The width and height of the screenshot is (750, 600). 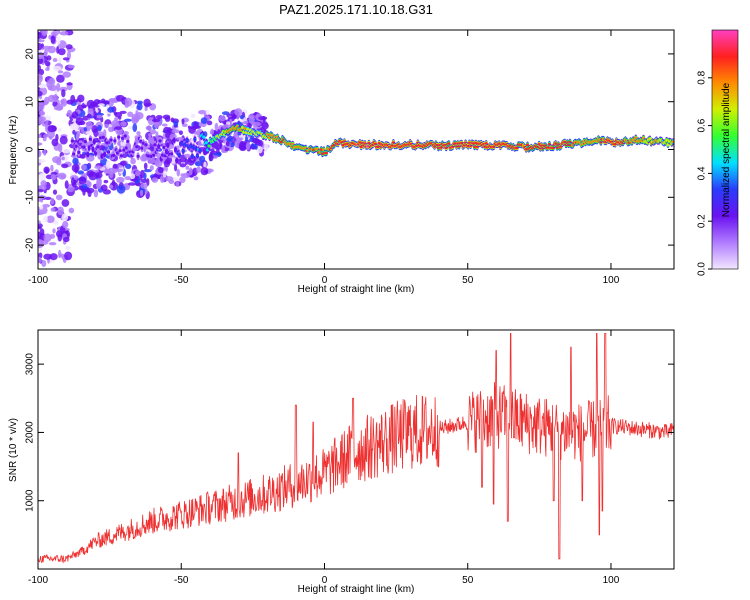 I want to click on spectrogram-x-tick-label: 0, so click(x=325, y=280).